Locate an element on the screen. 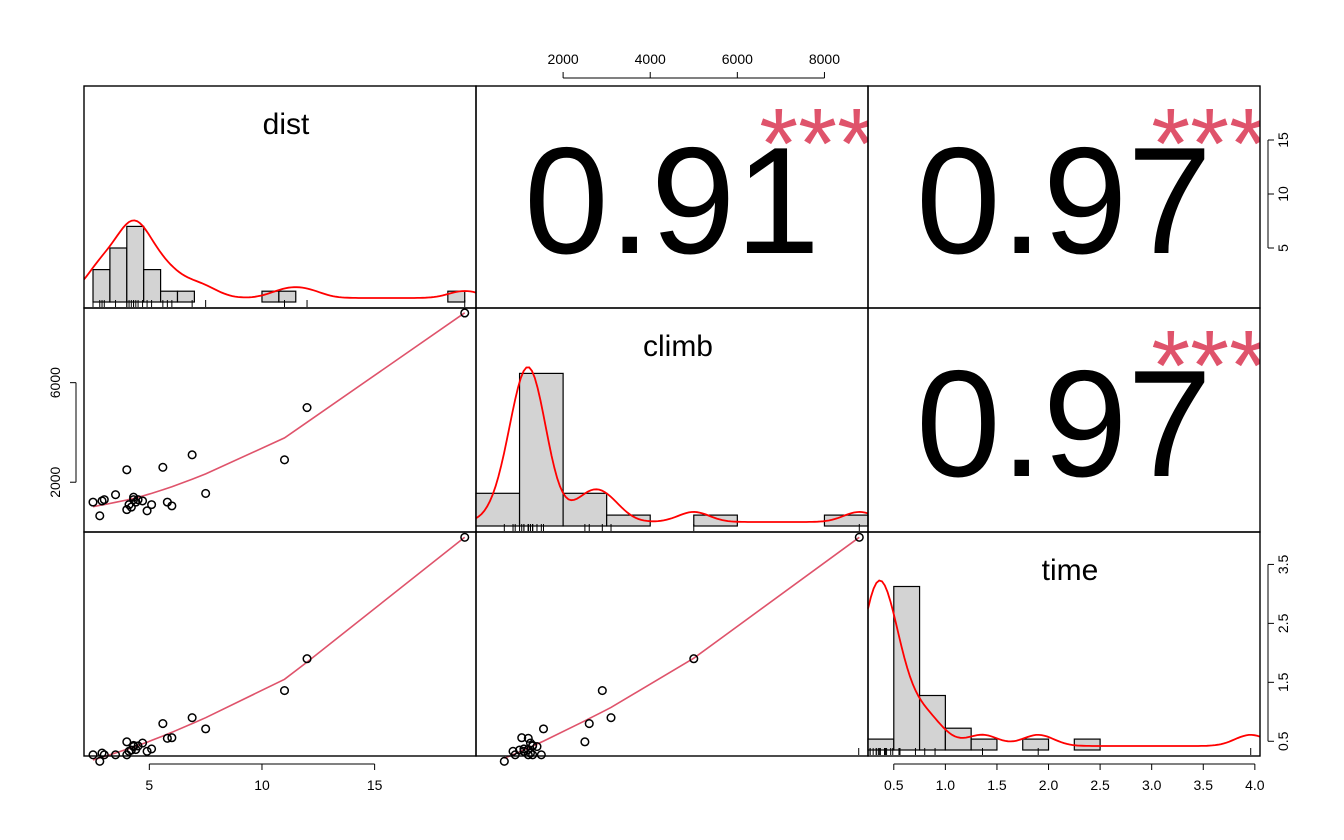 This screenshot has width=1344, height=840. panel-time-dist is located at coordinates (280, 648).